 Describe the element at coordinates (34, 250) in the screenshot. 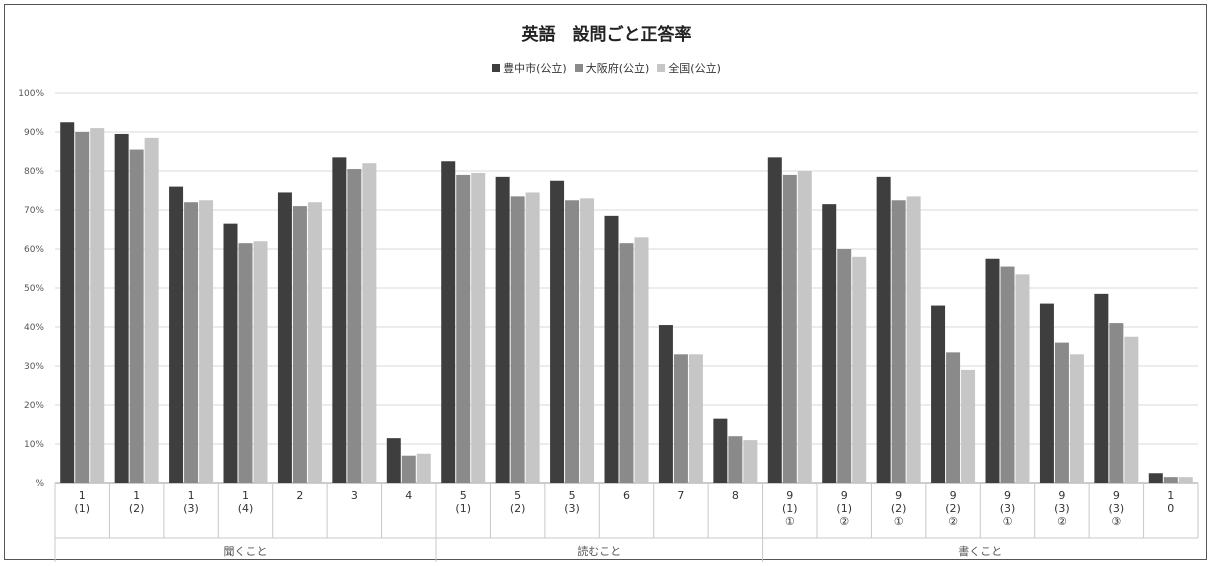

I see `y-tick-label: 60%` at that location.